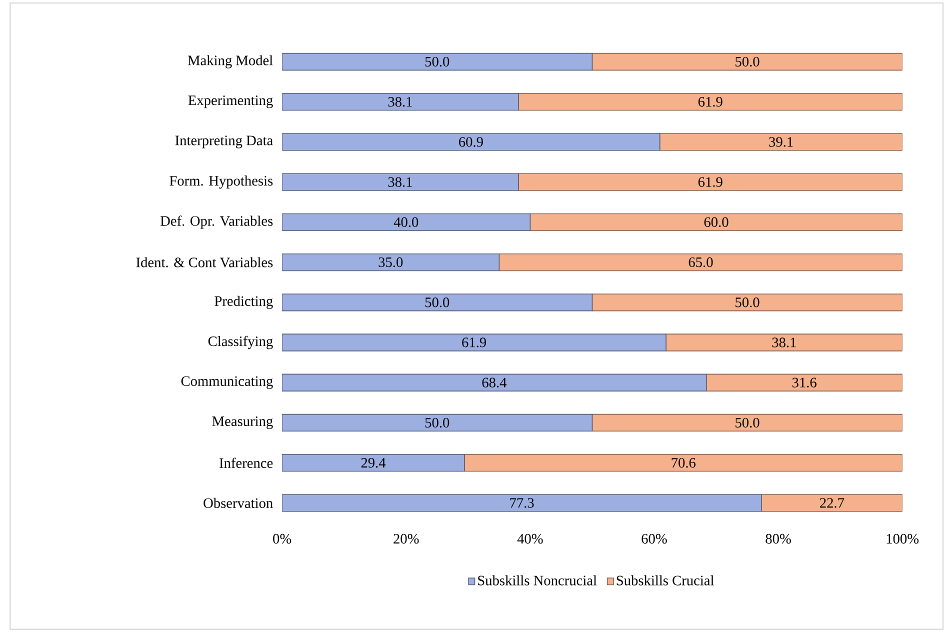 The width and height of the screenshot is (946, 632). Describe the element at coordinates (902, 539) in the screenshot. I see `x-tick-label: 100%` at that location.